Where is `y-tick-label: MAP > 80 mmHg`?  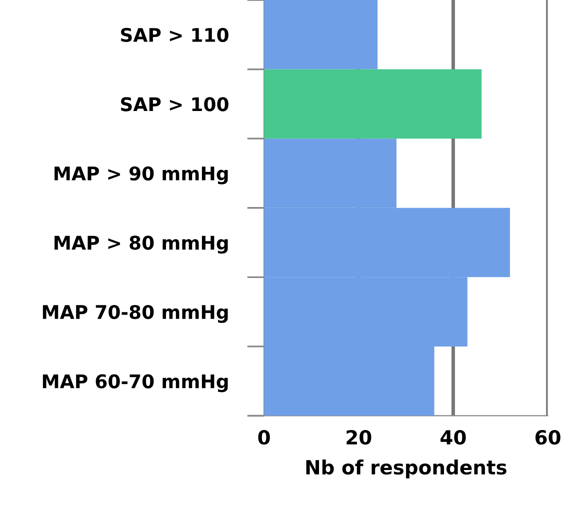
y-tick-label: MAP > 80 mmHg is located at coordinates (141, 245).